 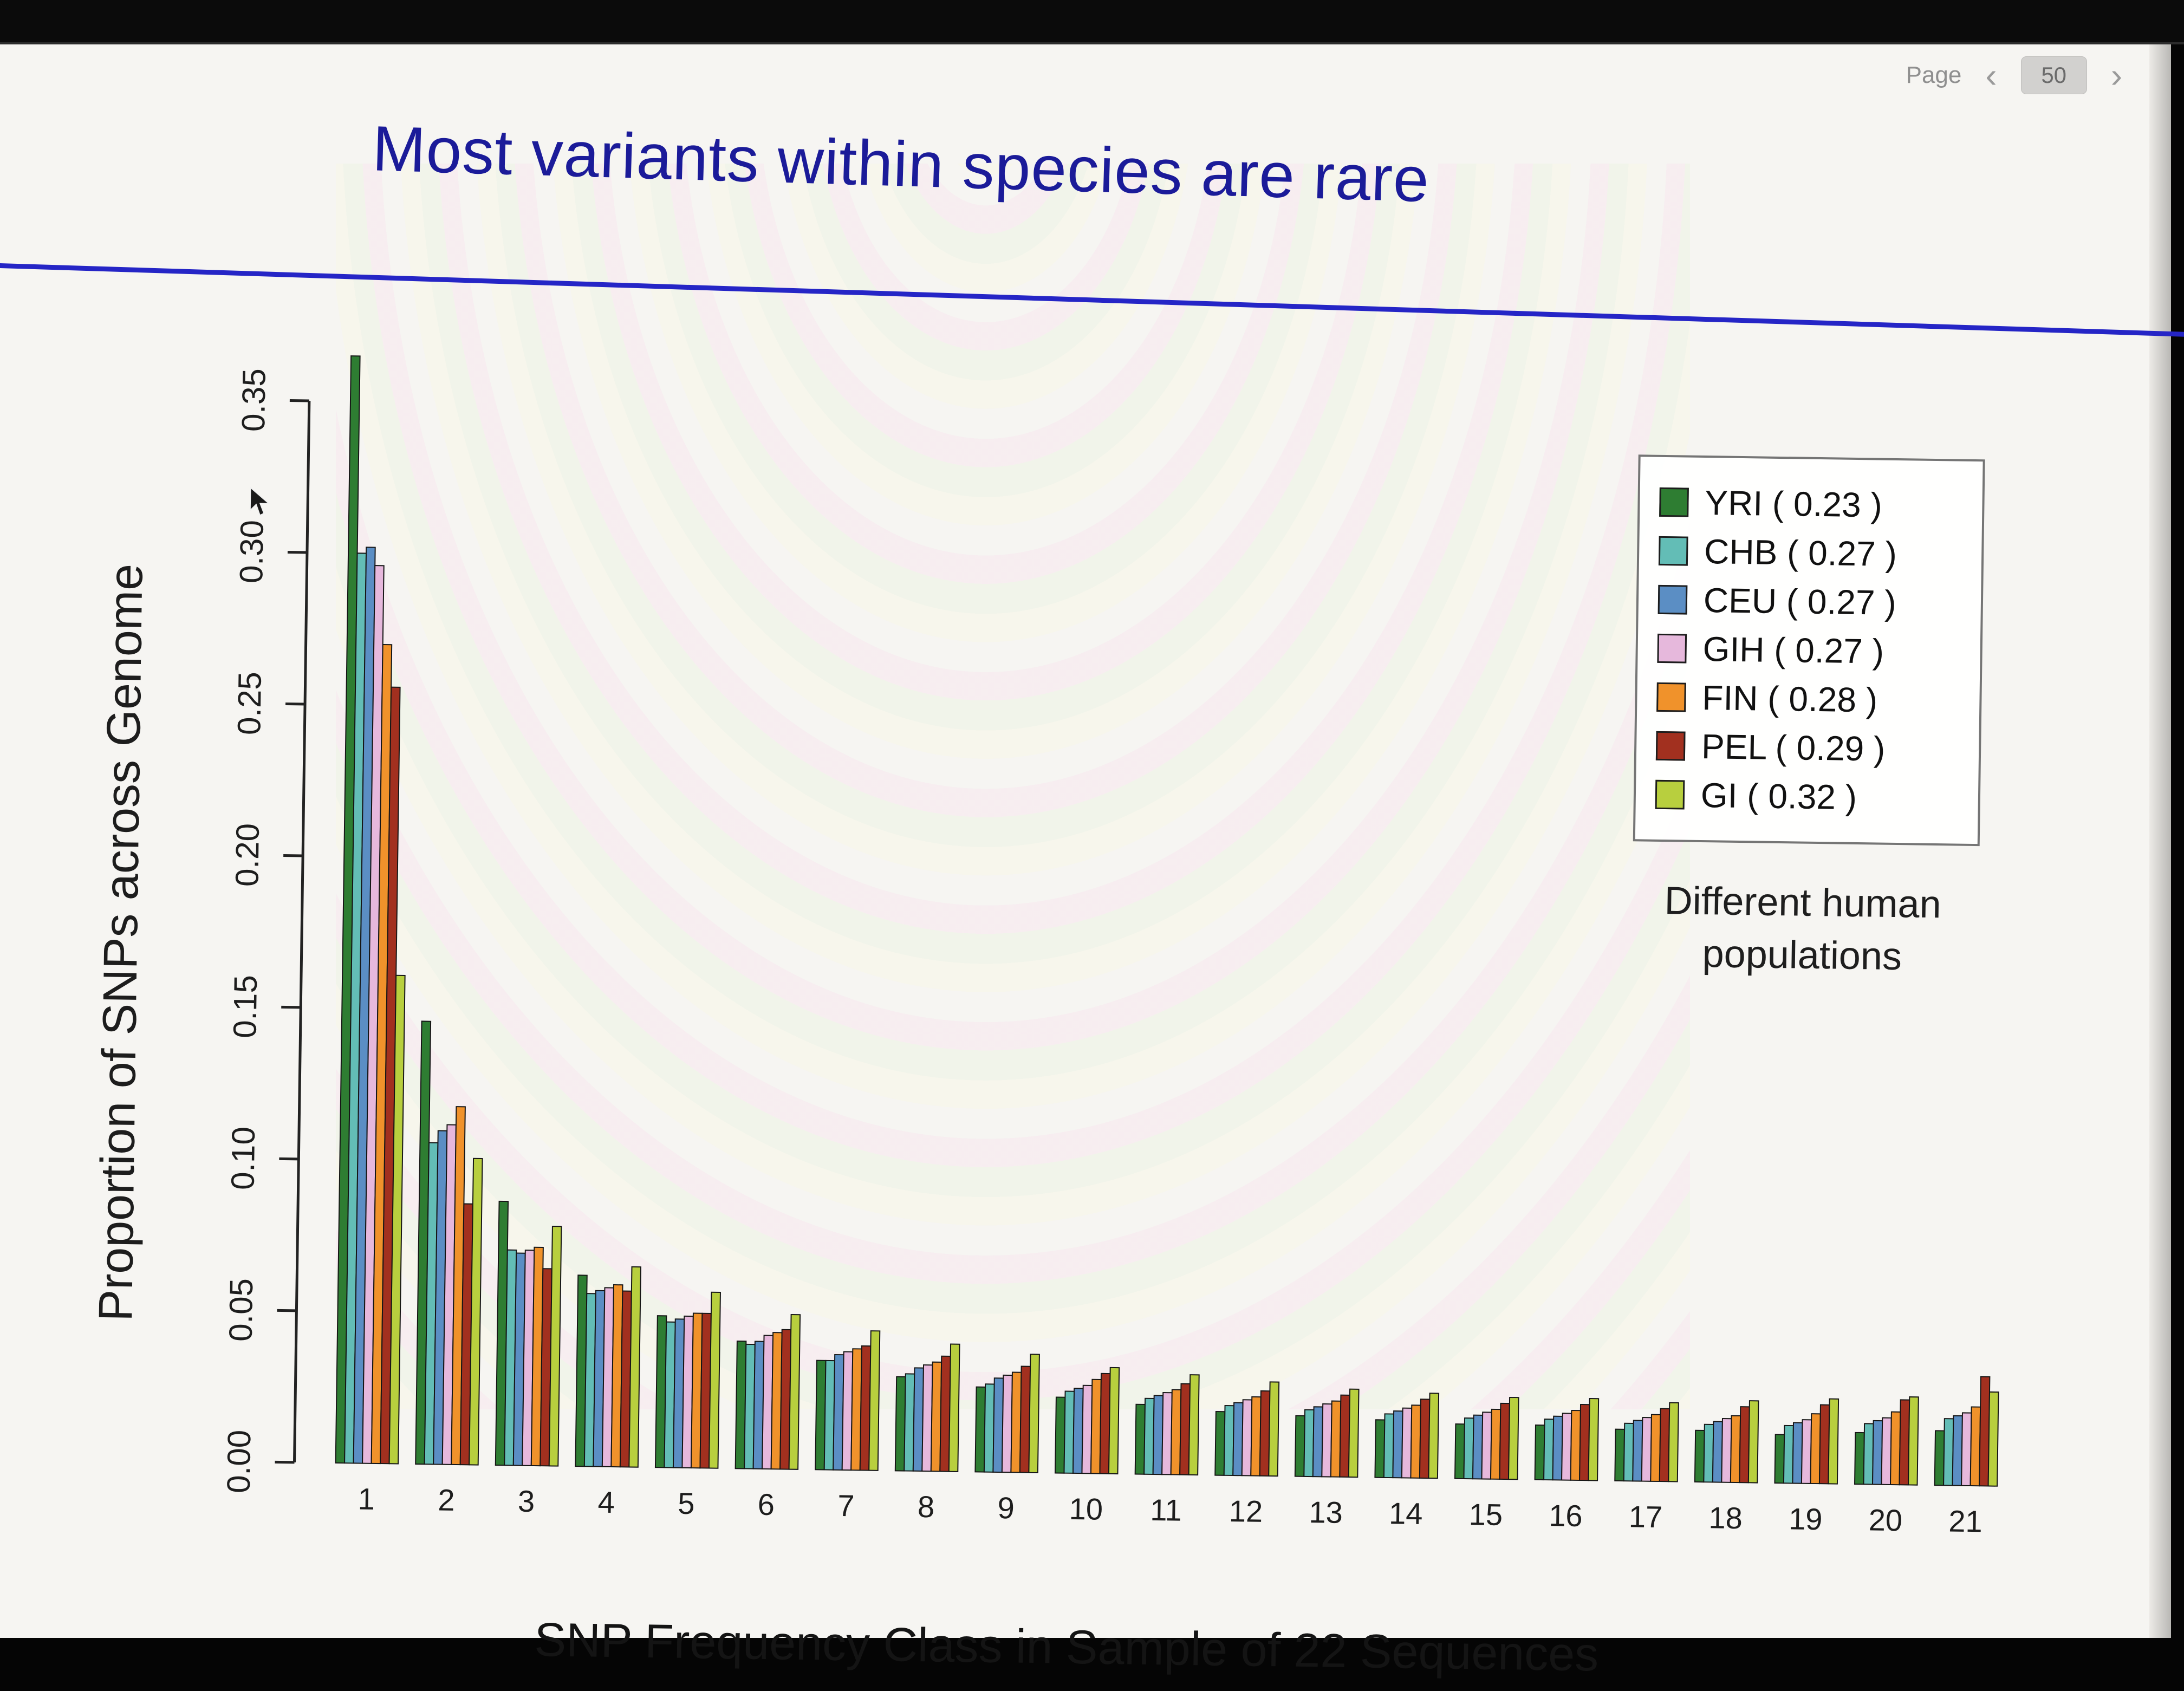 I want to click on y-tick-label: 0.35, so click(x=253, y=400).